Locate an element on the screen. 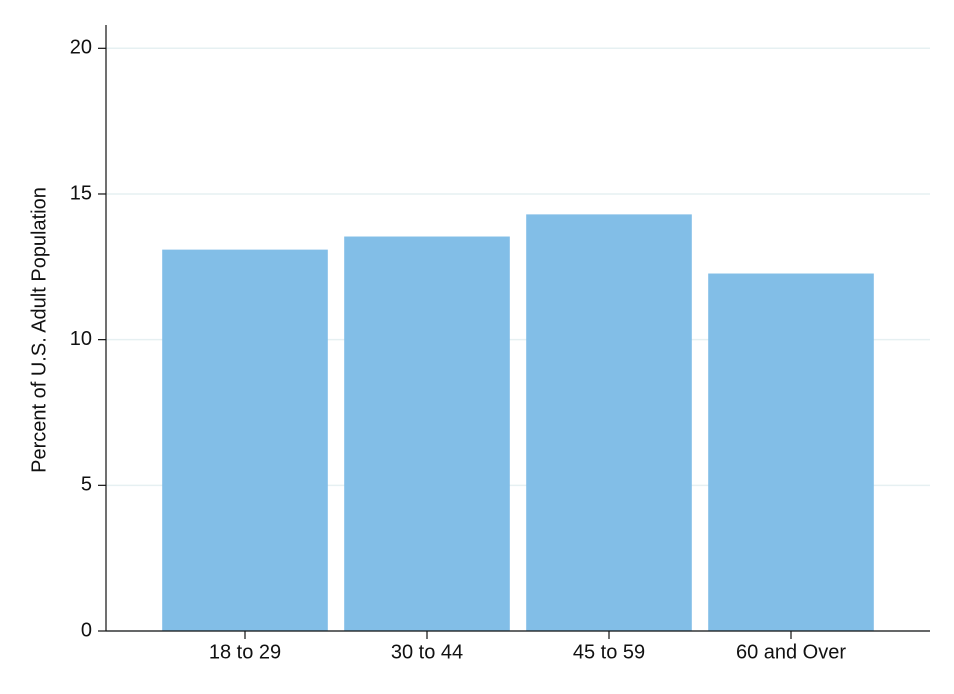 The height and width of the screenshot is (694, 954). y-axis-title: Percent of U.S. Adult Population is located at coordinates (39, 330).